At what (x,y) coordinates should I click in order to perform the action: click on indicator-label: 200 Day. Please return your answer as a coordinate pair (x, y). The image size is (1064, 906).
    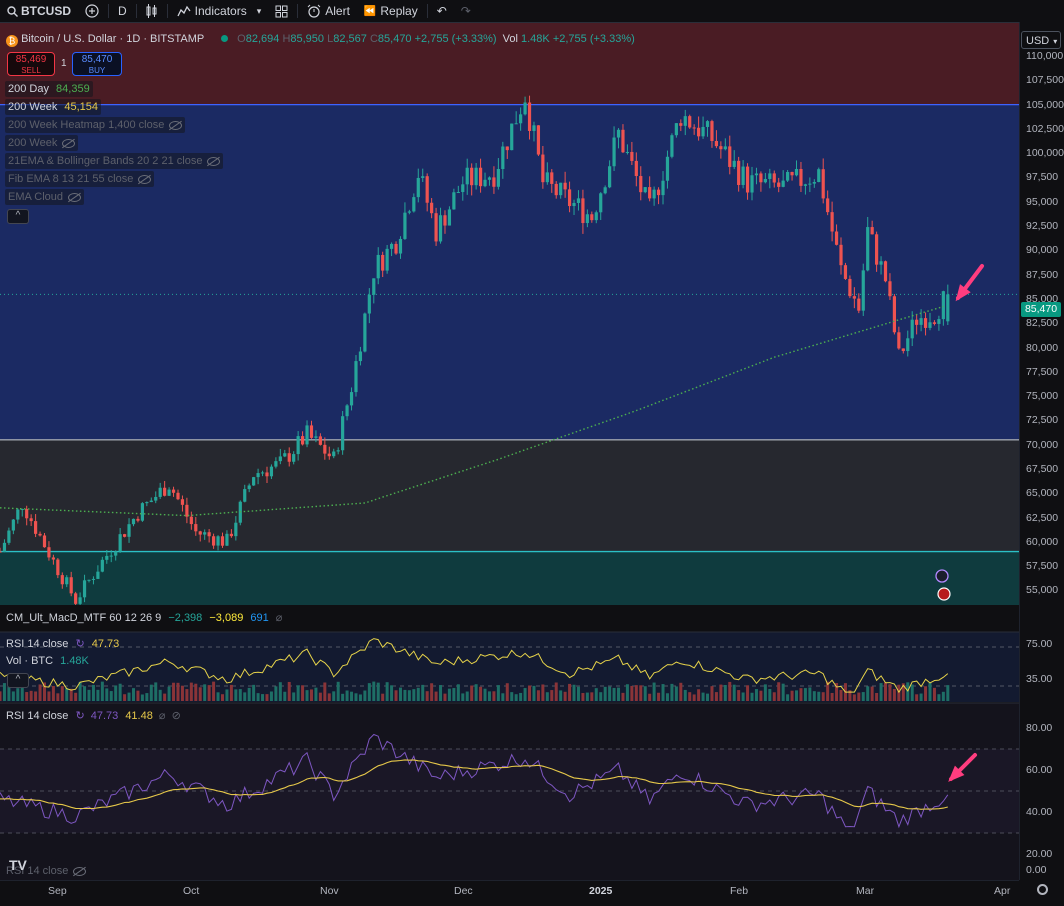
    Looking at the image, I should click on (28, 89).